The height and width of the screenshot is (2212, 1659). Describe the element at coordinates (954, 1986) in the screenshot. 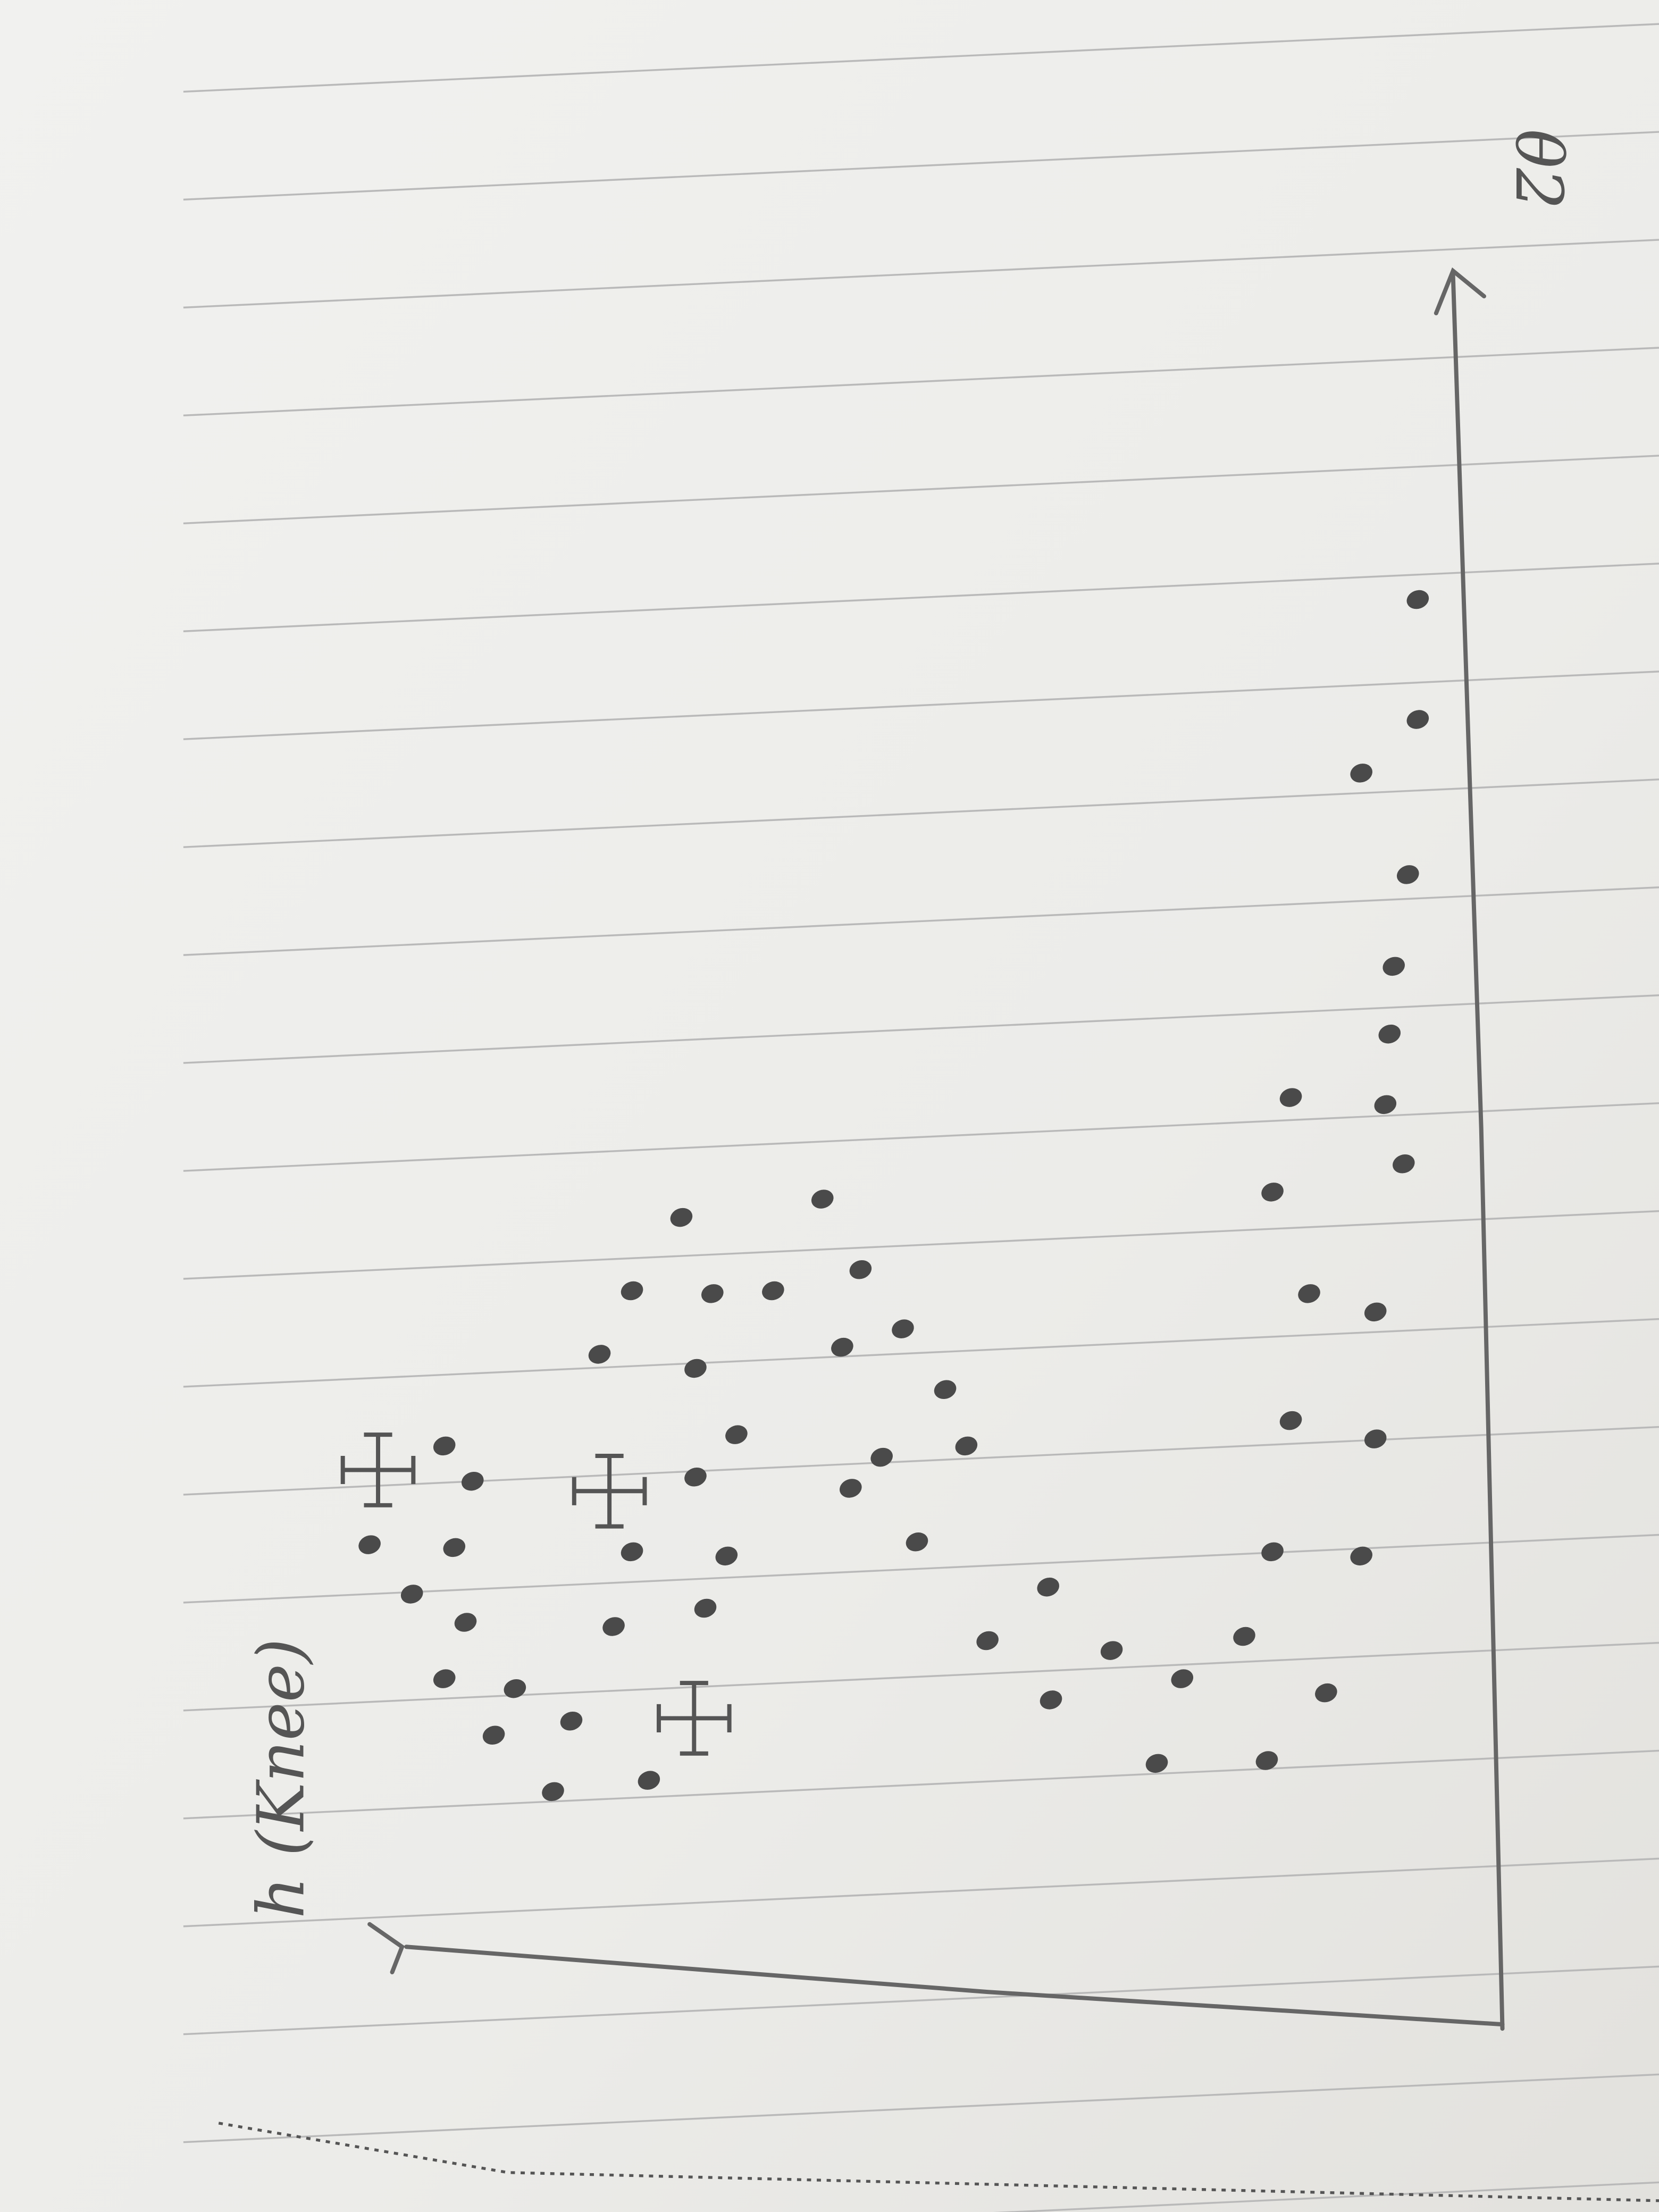

I see `y-axis` at that location.